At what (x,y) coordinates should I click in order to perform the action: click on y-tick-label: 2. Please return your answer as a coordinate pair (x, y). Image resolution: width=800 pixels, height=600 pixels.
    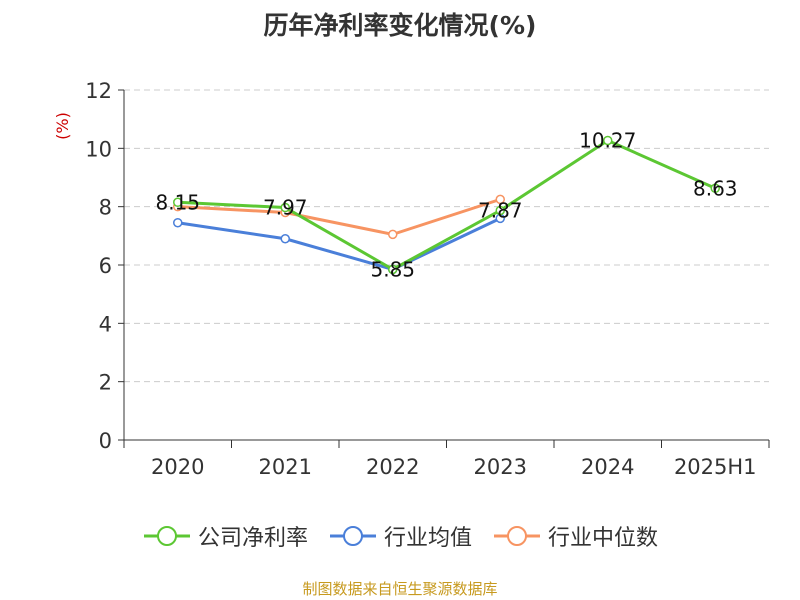
    Looking at the image, I should click on (105, 383).